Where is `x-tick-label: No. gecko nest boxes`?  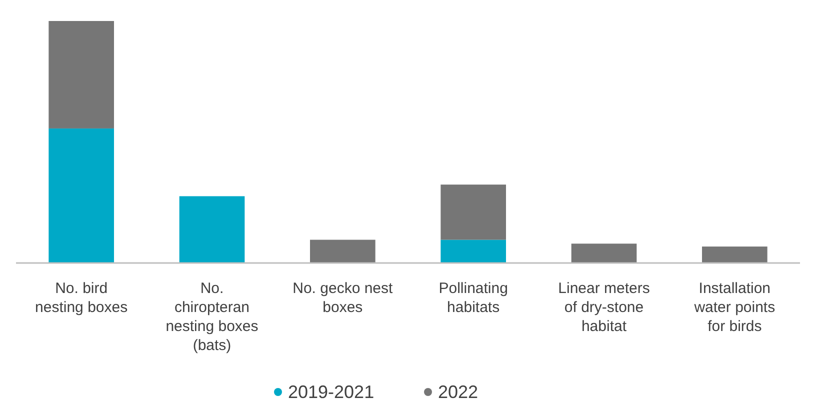 x-tick-label: No. gecko nest boxes is located at coordinates (343, 298).